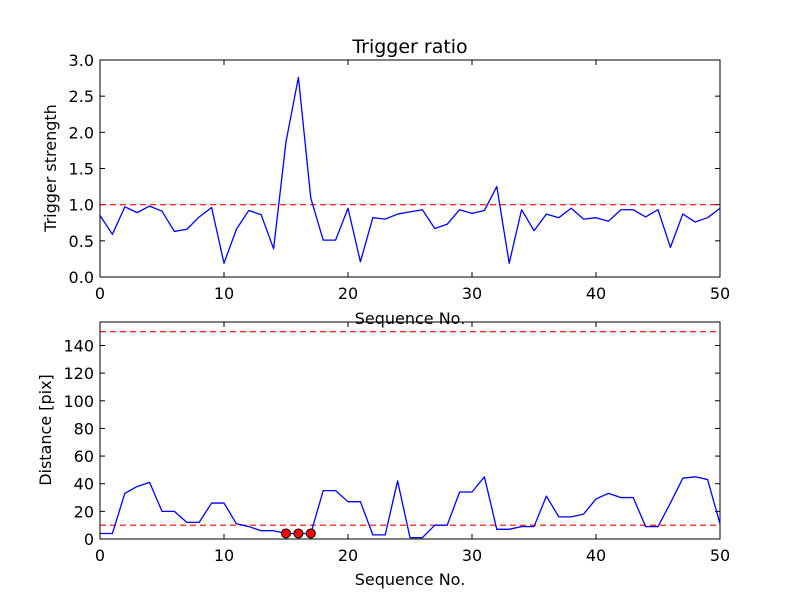 Image resolution: width=800 pixels, height=600 pixels. I want to click on series-line, so click(410, 507).